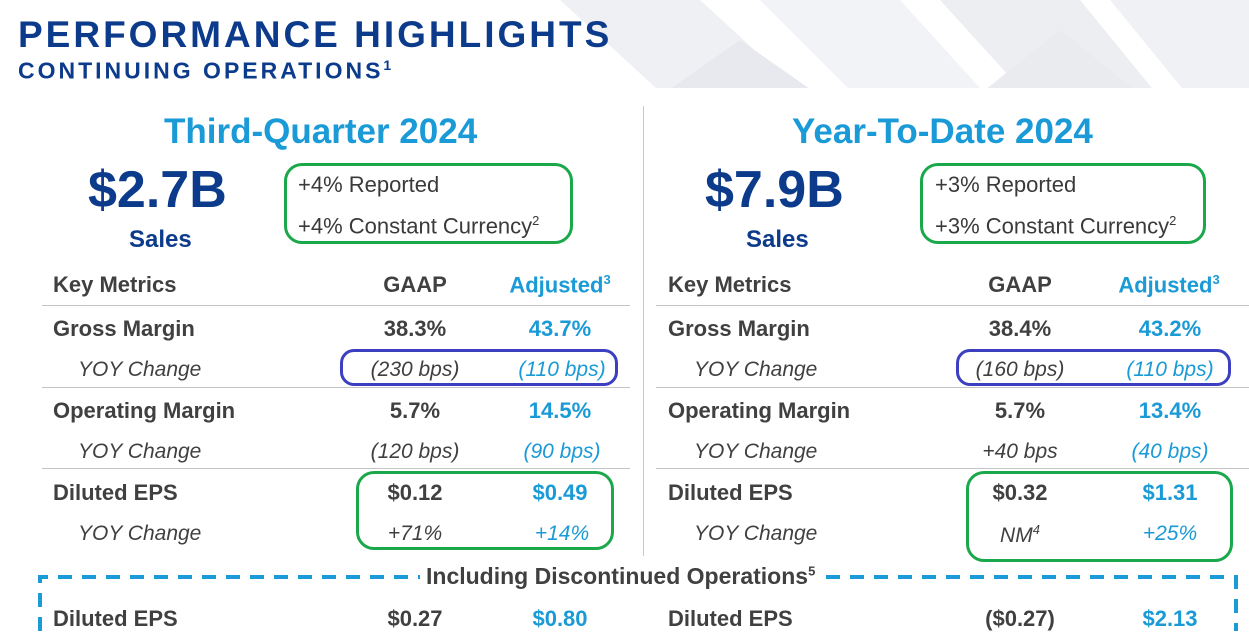  I want to click on page-title: PERFORMANCE HIGHLIGHTS, so click(315, 34).